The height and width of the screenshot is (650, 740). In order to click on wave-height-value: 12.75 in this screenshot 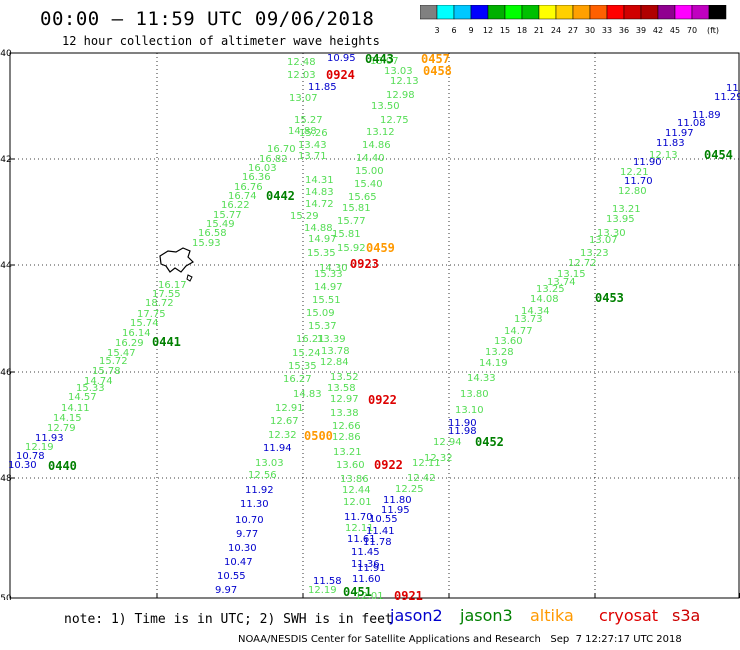, I will do `click(394, 120)`.